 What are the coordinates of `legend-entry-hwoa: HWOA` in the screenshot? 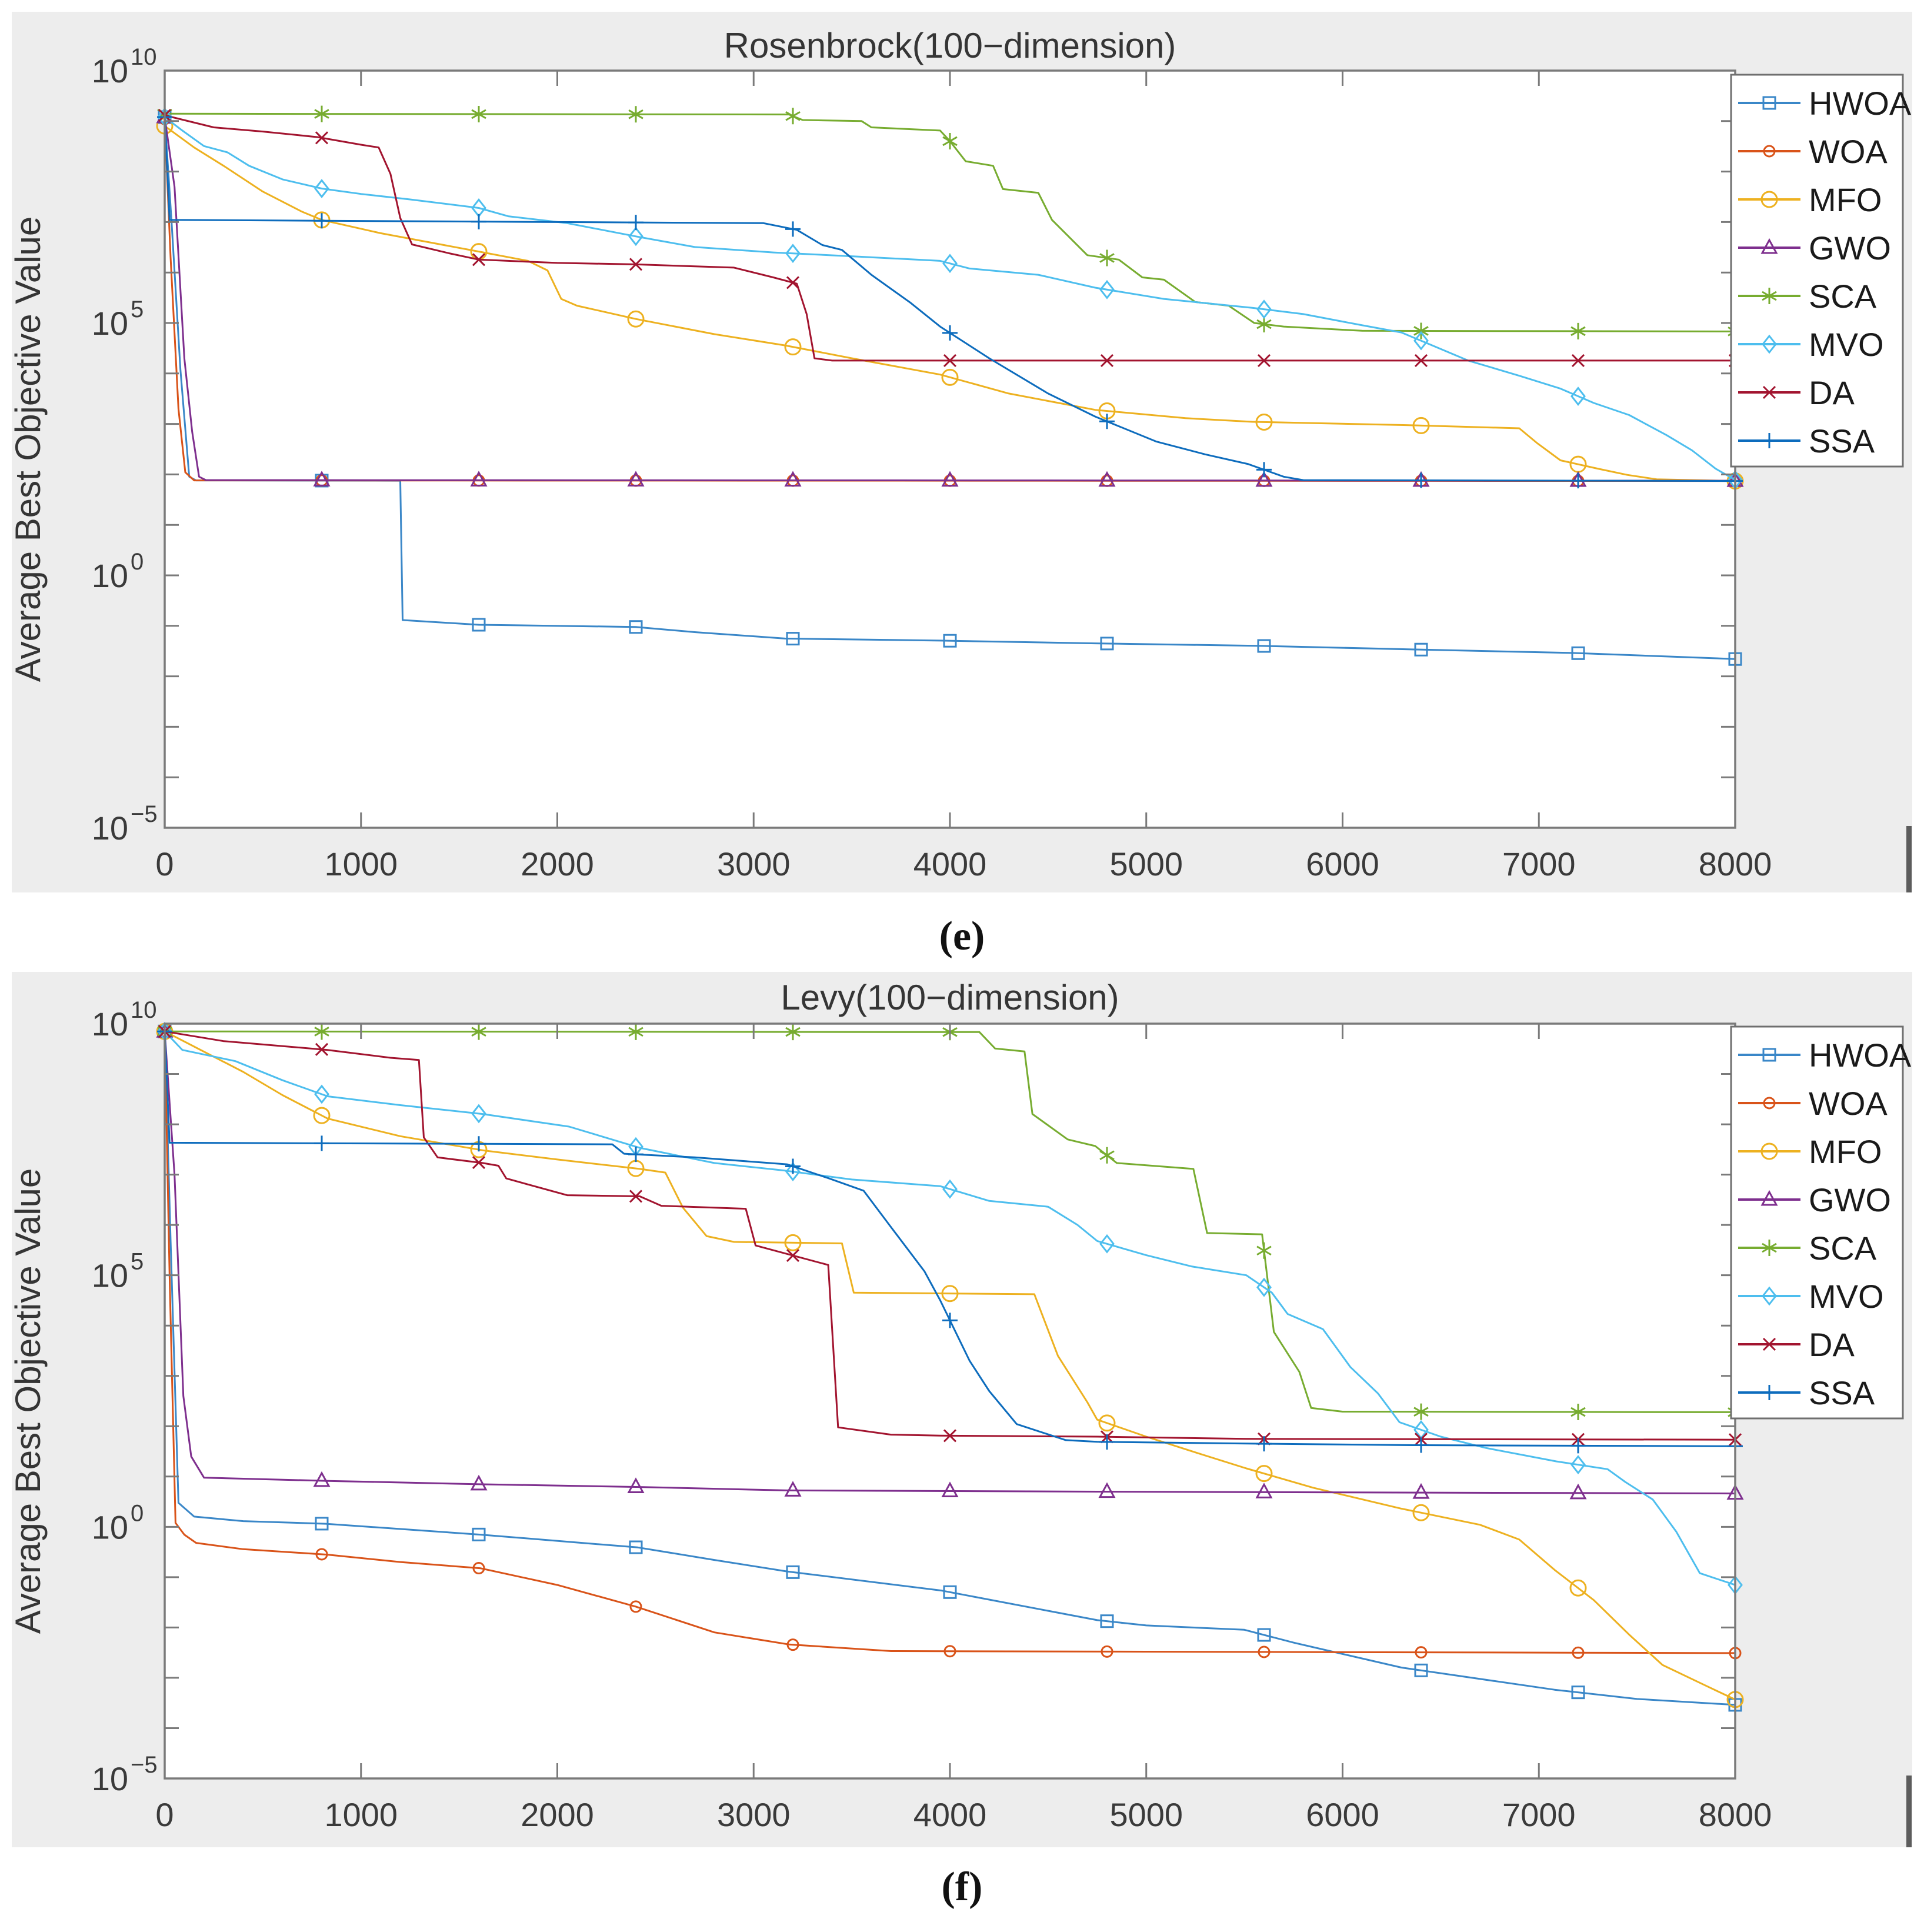 It's located at (1825, 1055).